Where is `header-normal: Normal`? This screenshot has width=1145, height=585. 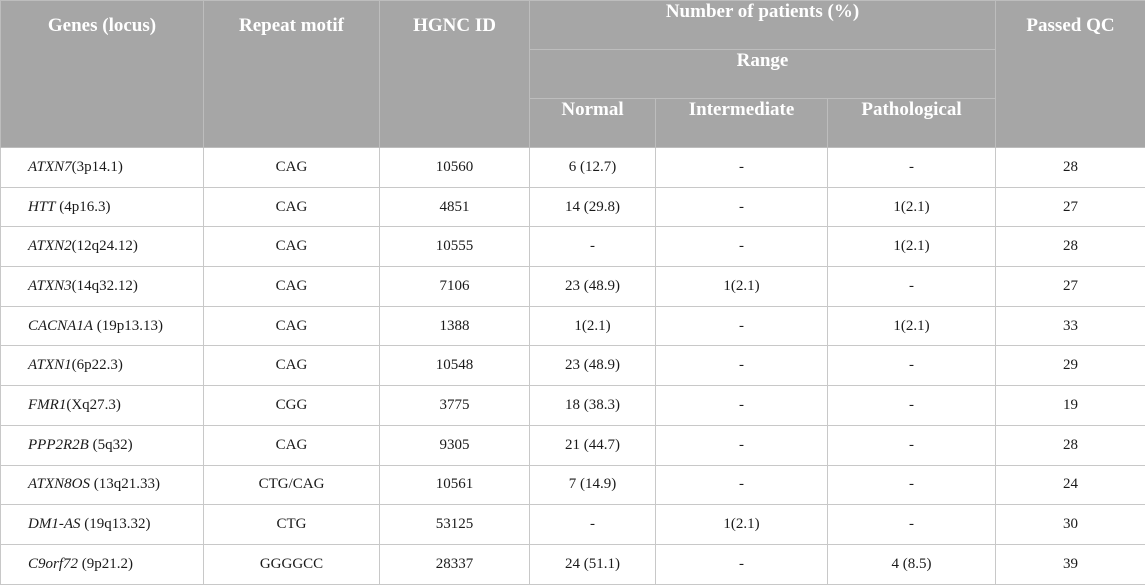 header-normal: Normal is located at coordinates (593, 123).